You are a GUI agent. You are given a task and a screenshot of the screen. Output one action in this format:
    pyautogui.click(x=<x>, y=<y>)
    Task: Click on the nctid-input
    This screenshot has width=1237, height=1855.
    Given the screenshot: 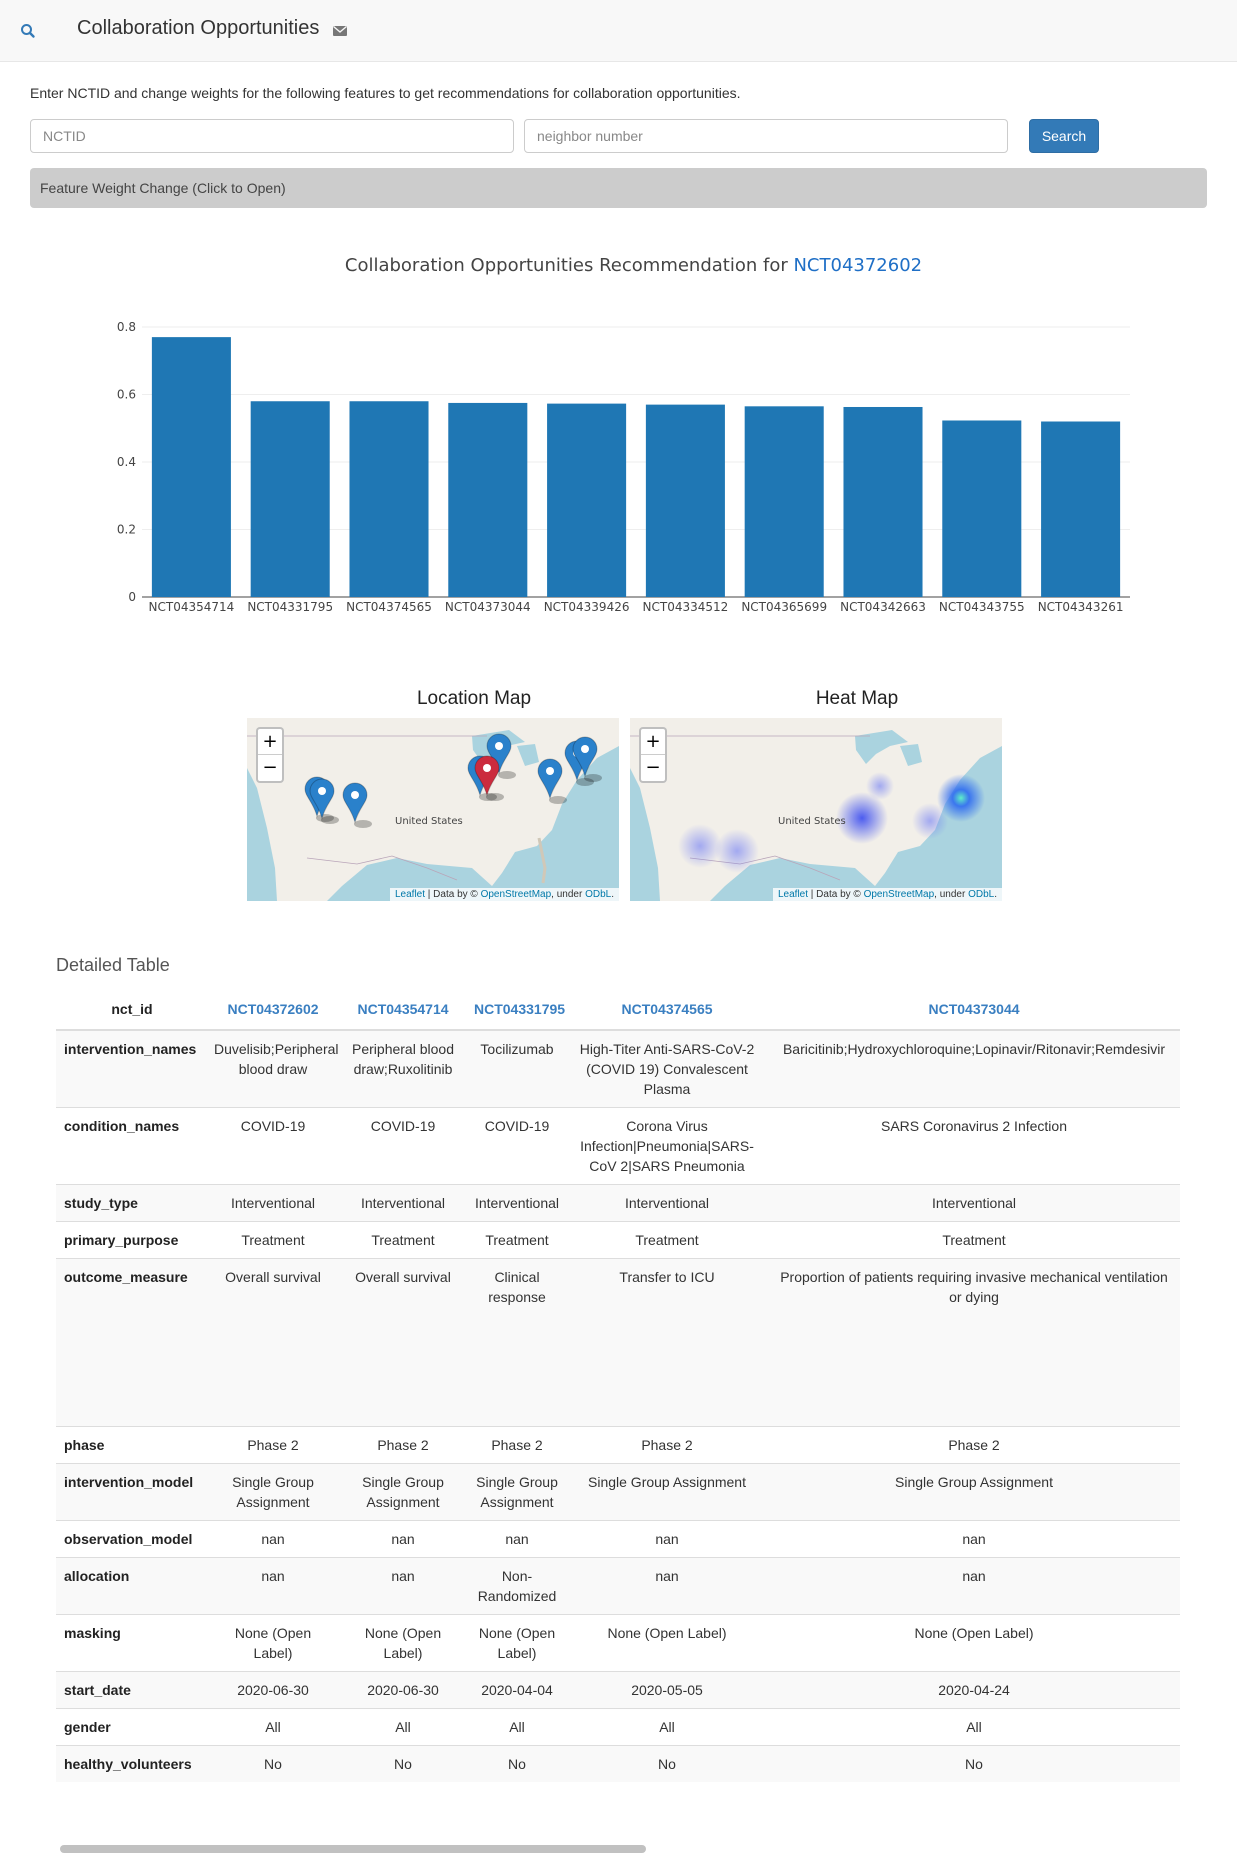 What is the action you would take?
    pyautogui.click(x=272, y=136)
    